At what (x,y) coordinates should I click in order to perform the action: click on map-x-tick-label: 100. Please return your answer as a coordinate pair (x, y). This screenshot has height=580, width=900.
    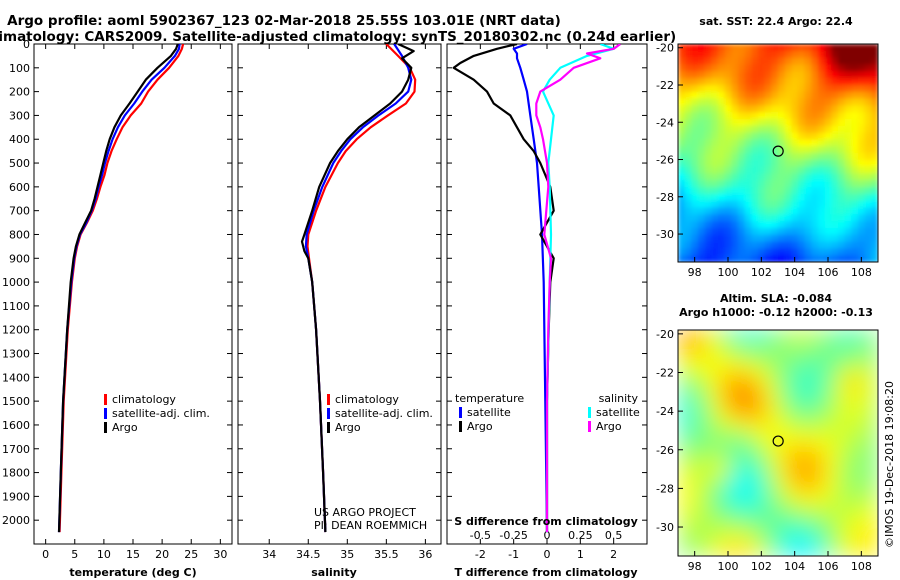
    Looking at the image, I should click on (728, 566).